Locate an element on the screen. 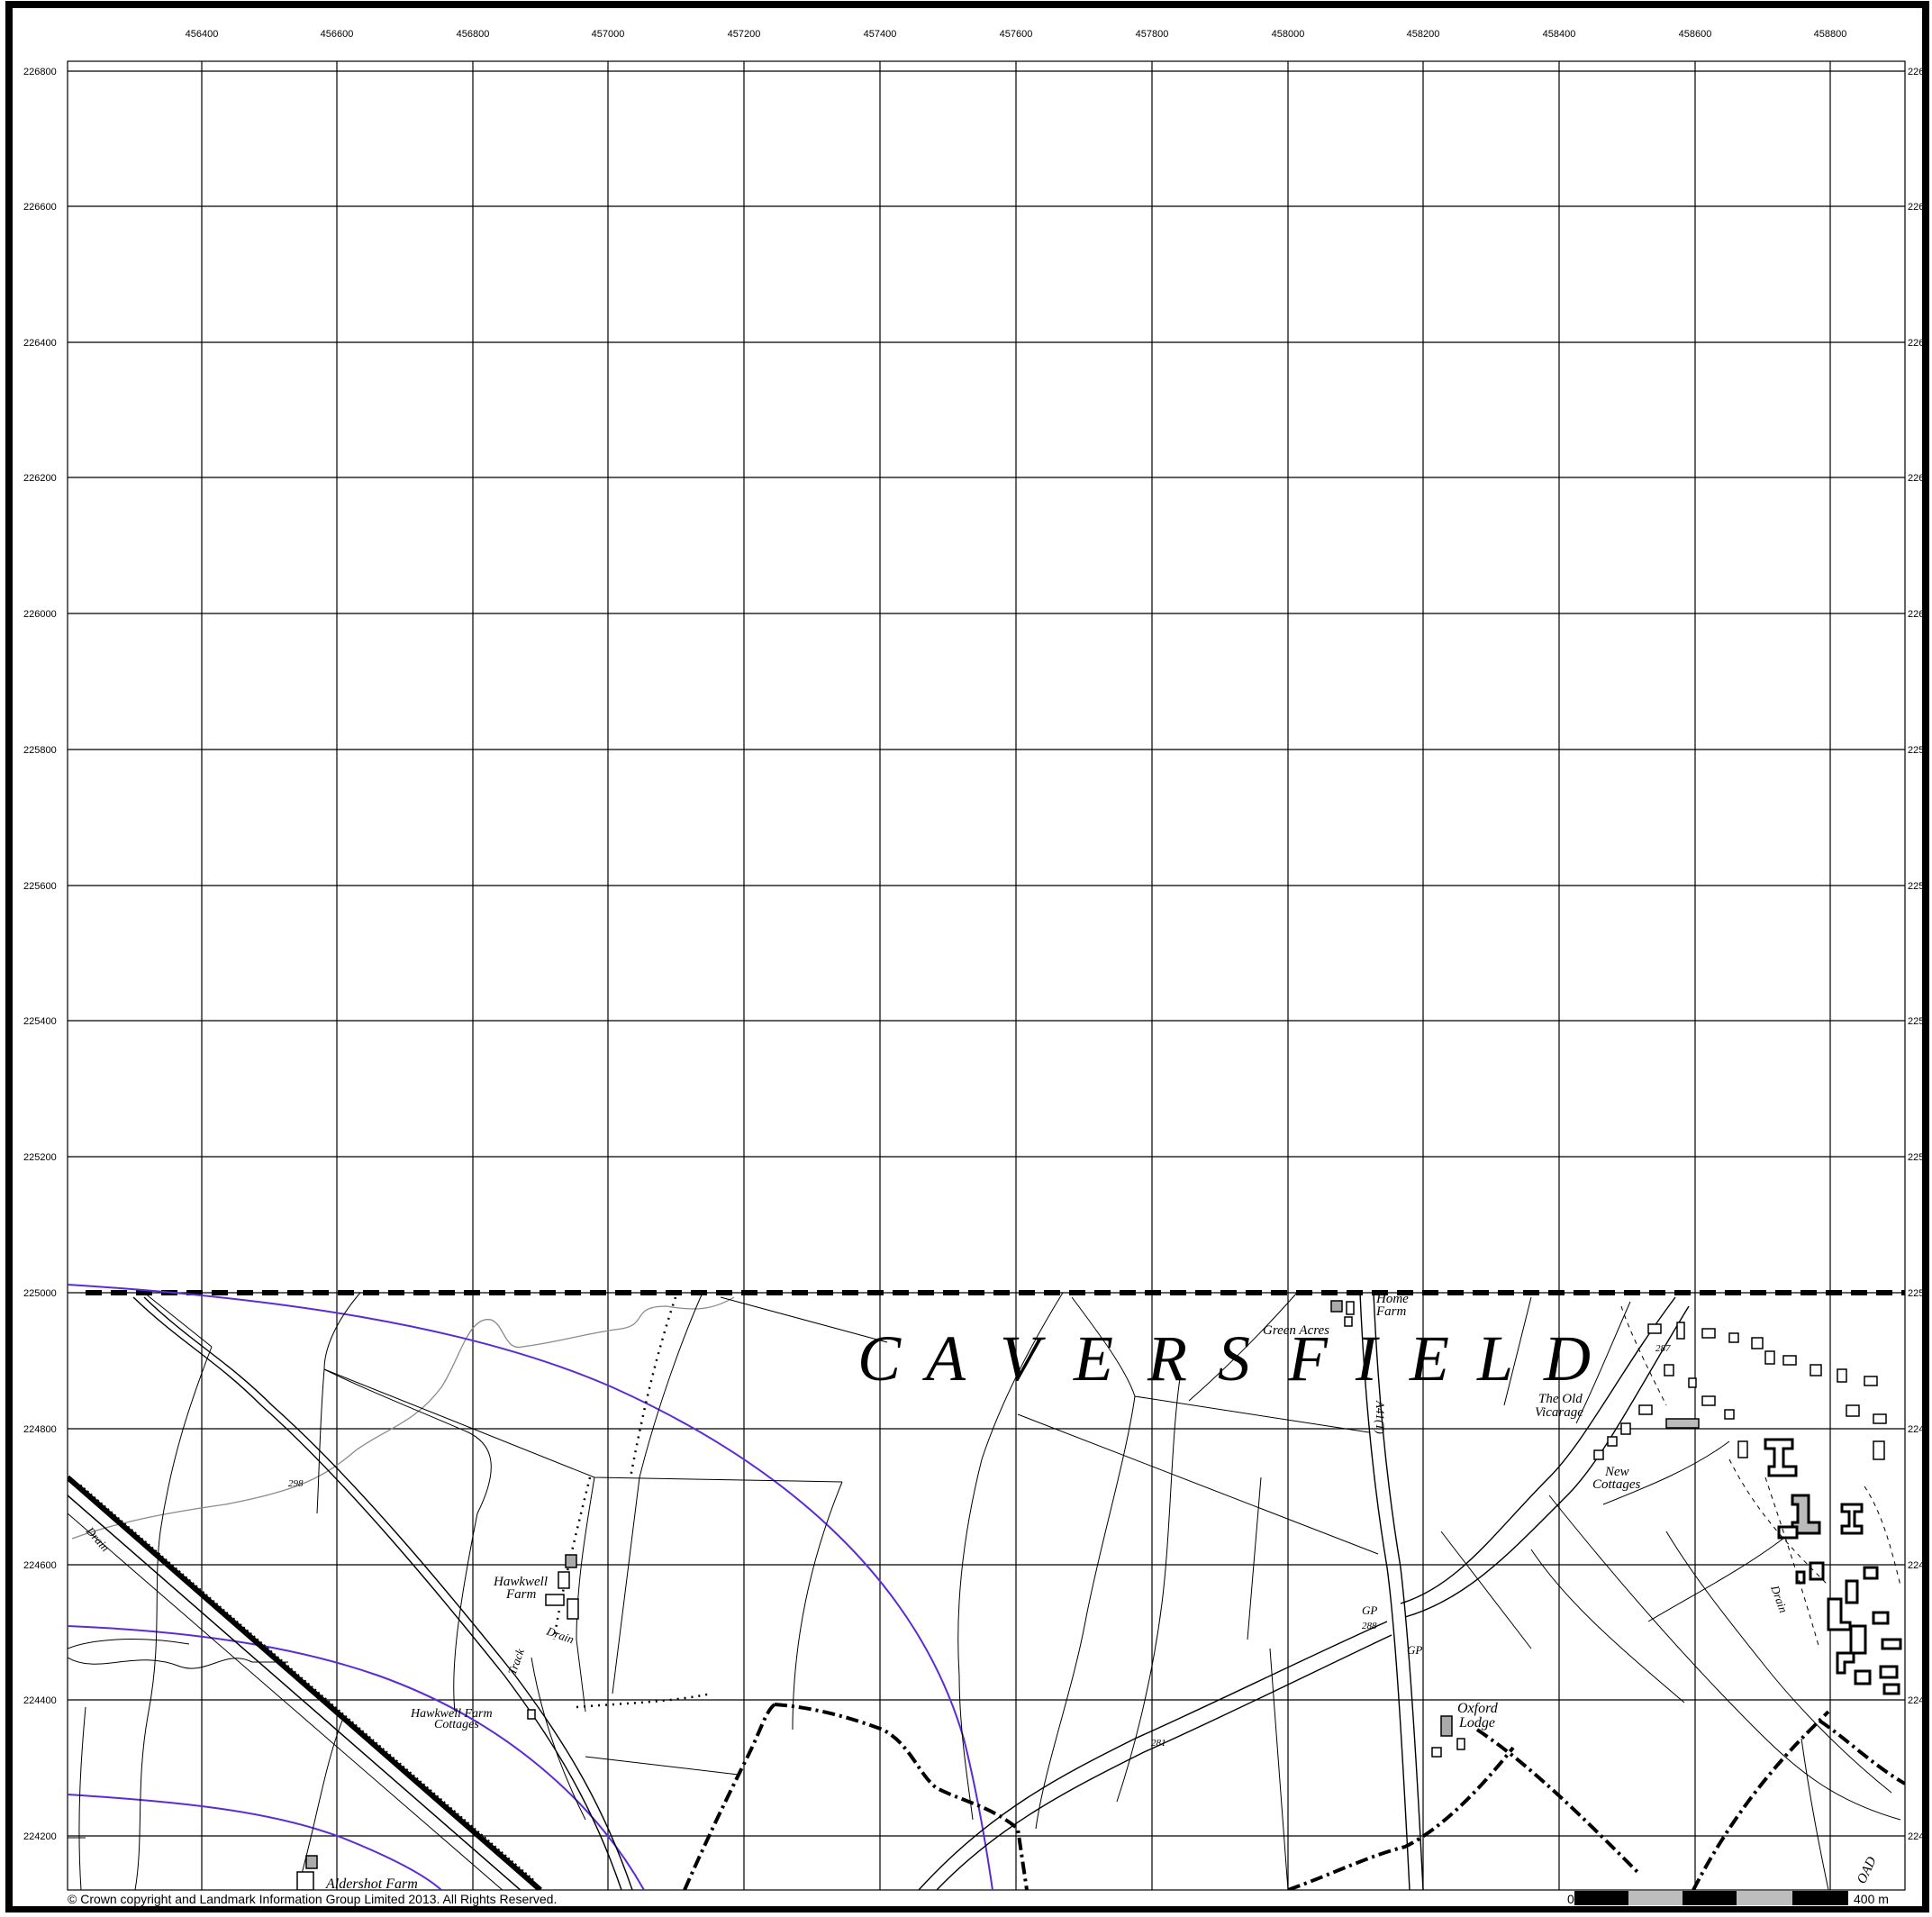 The width and height of the screenshot is (1932, 1917). northing-label: 225400 is located at coordinates (40, 1022).